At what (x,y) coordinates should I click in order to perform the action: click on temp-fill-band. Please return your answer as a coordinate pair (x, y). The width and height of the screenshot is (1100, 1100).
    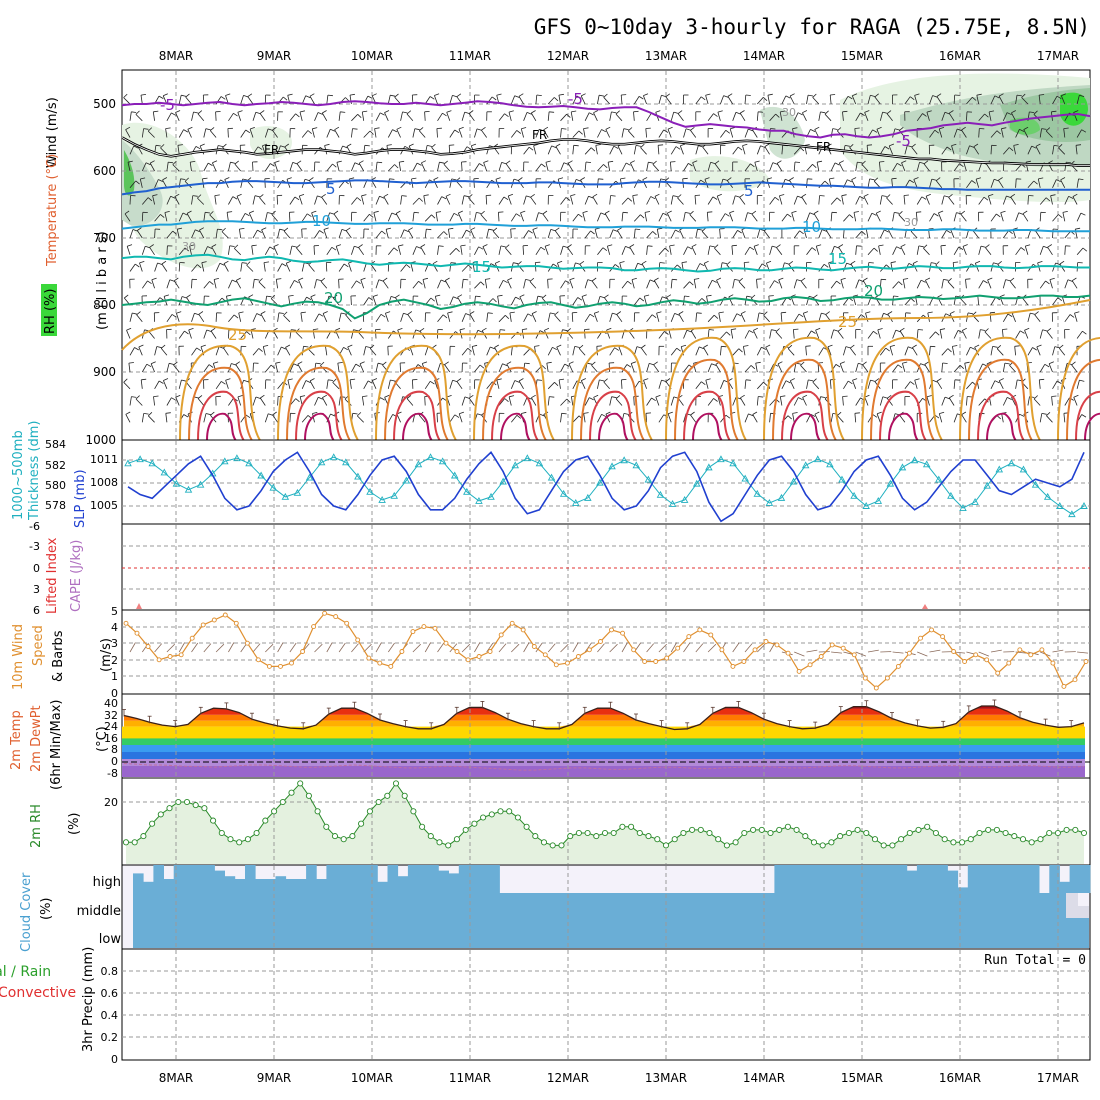
    Looking at the image, I should click on (604, 711).